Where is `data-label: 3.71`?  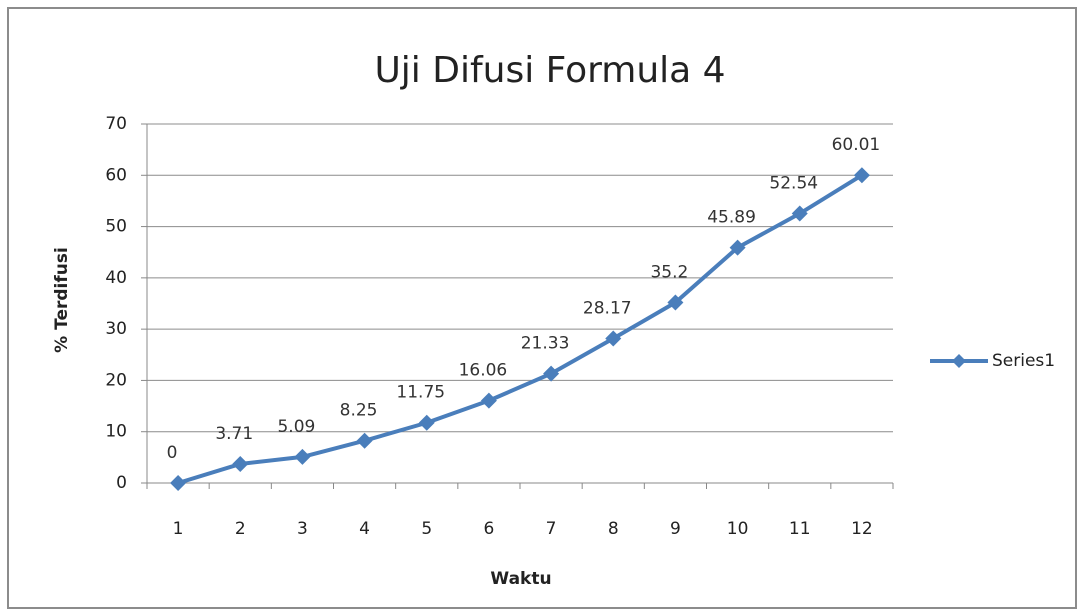
data-label: 3.71 is located at coordinates (234, 434).